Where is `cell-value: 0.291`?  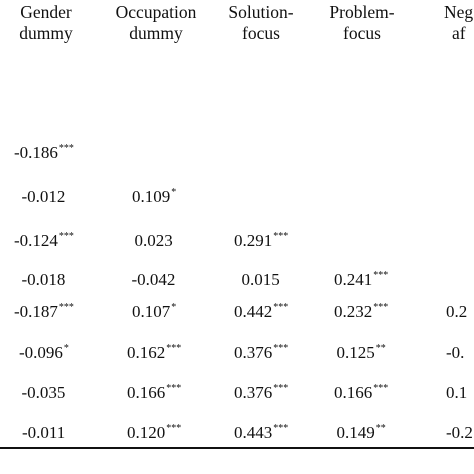 cell-value: 0.291 is located at coordinates (253, 240).